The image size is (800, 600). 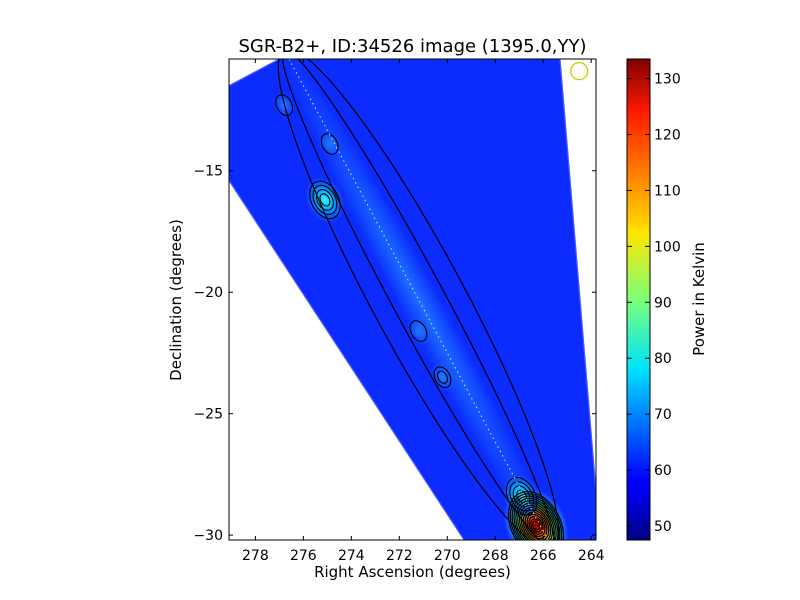 I want to click on x-axis-label: Right Ascension (degrees), so click(x=412, y=572).